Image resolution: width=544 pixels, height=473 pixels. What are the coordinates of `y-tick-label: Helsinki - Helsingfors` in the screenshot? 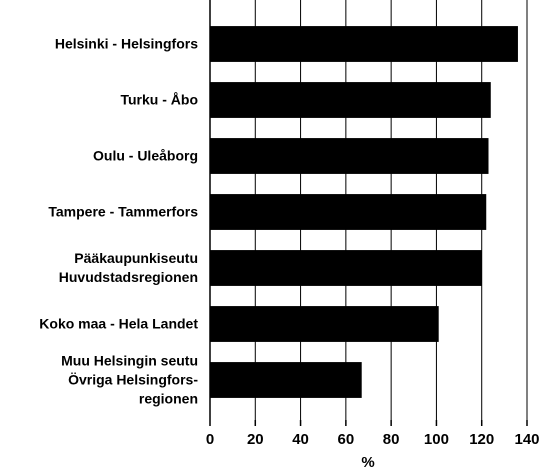 It's located at (126, 43).